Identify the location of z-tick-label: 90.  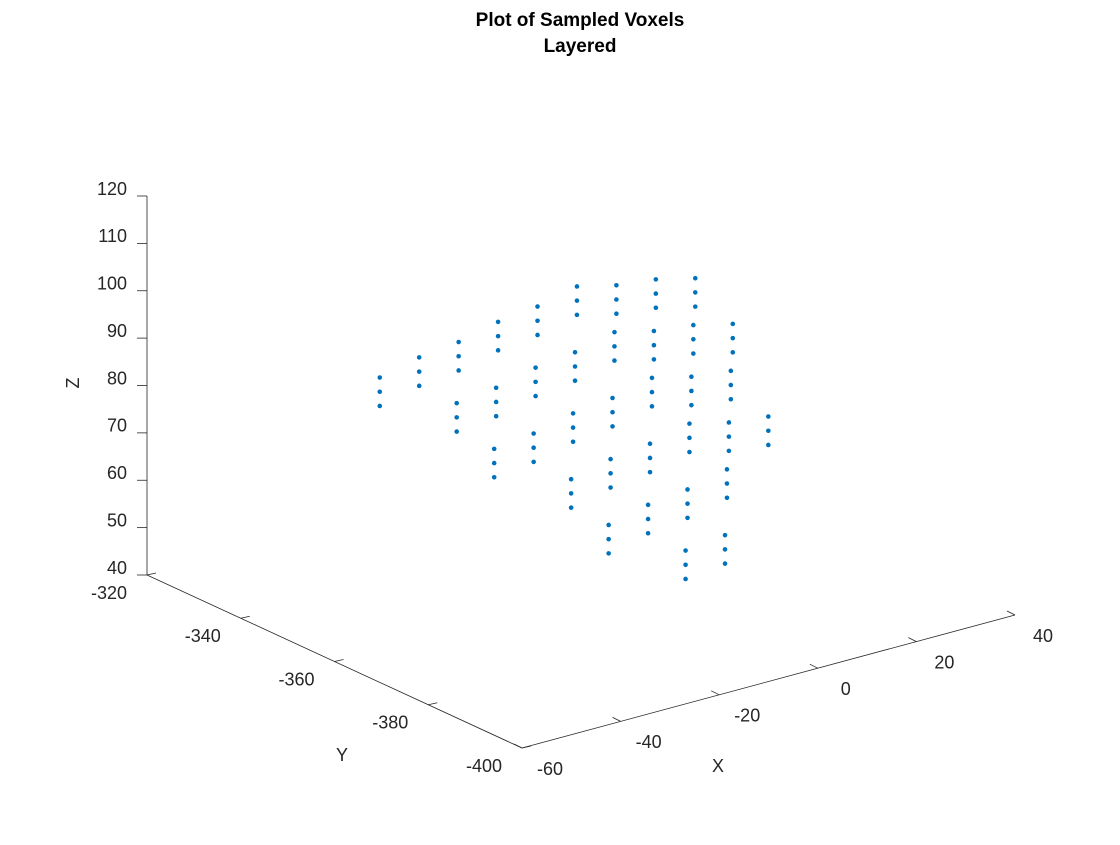
(117, 331).